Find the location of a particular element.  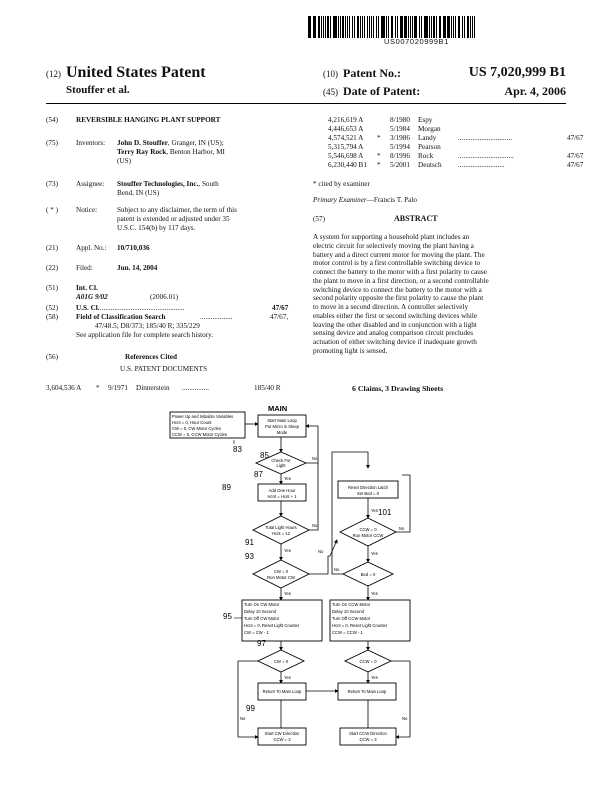

startcw-line-2: CCW = 3 is located at coordinates (282, 739).